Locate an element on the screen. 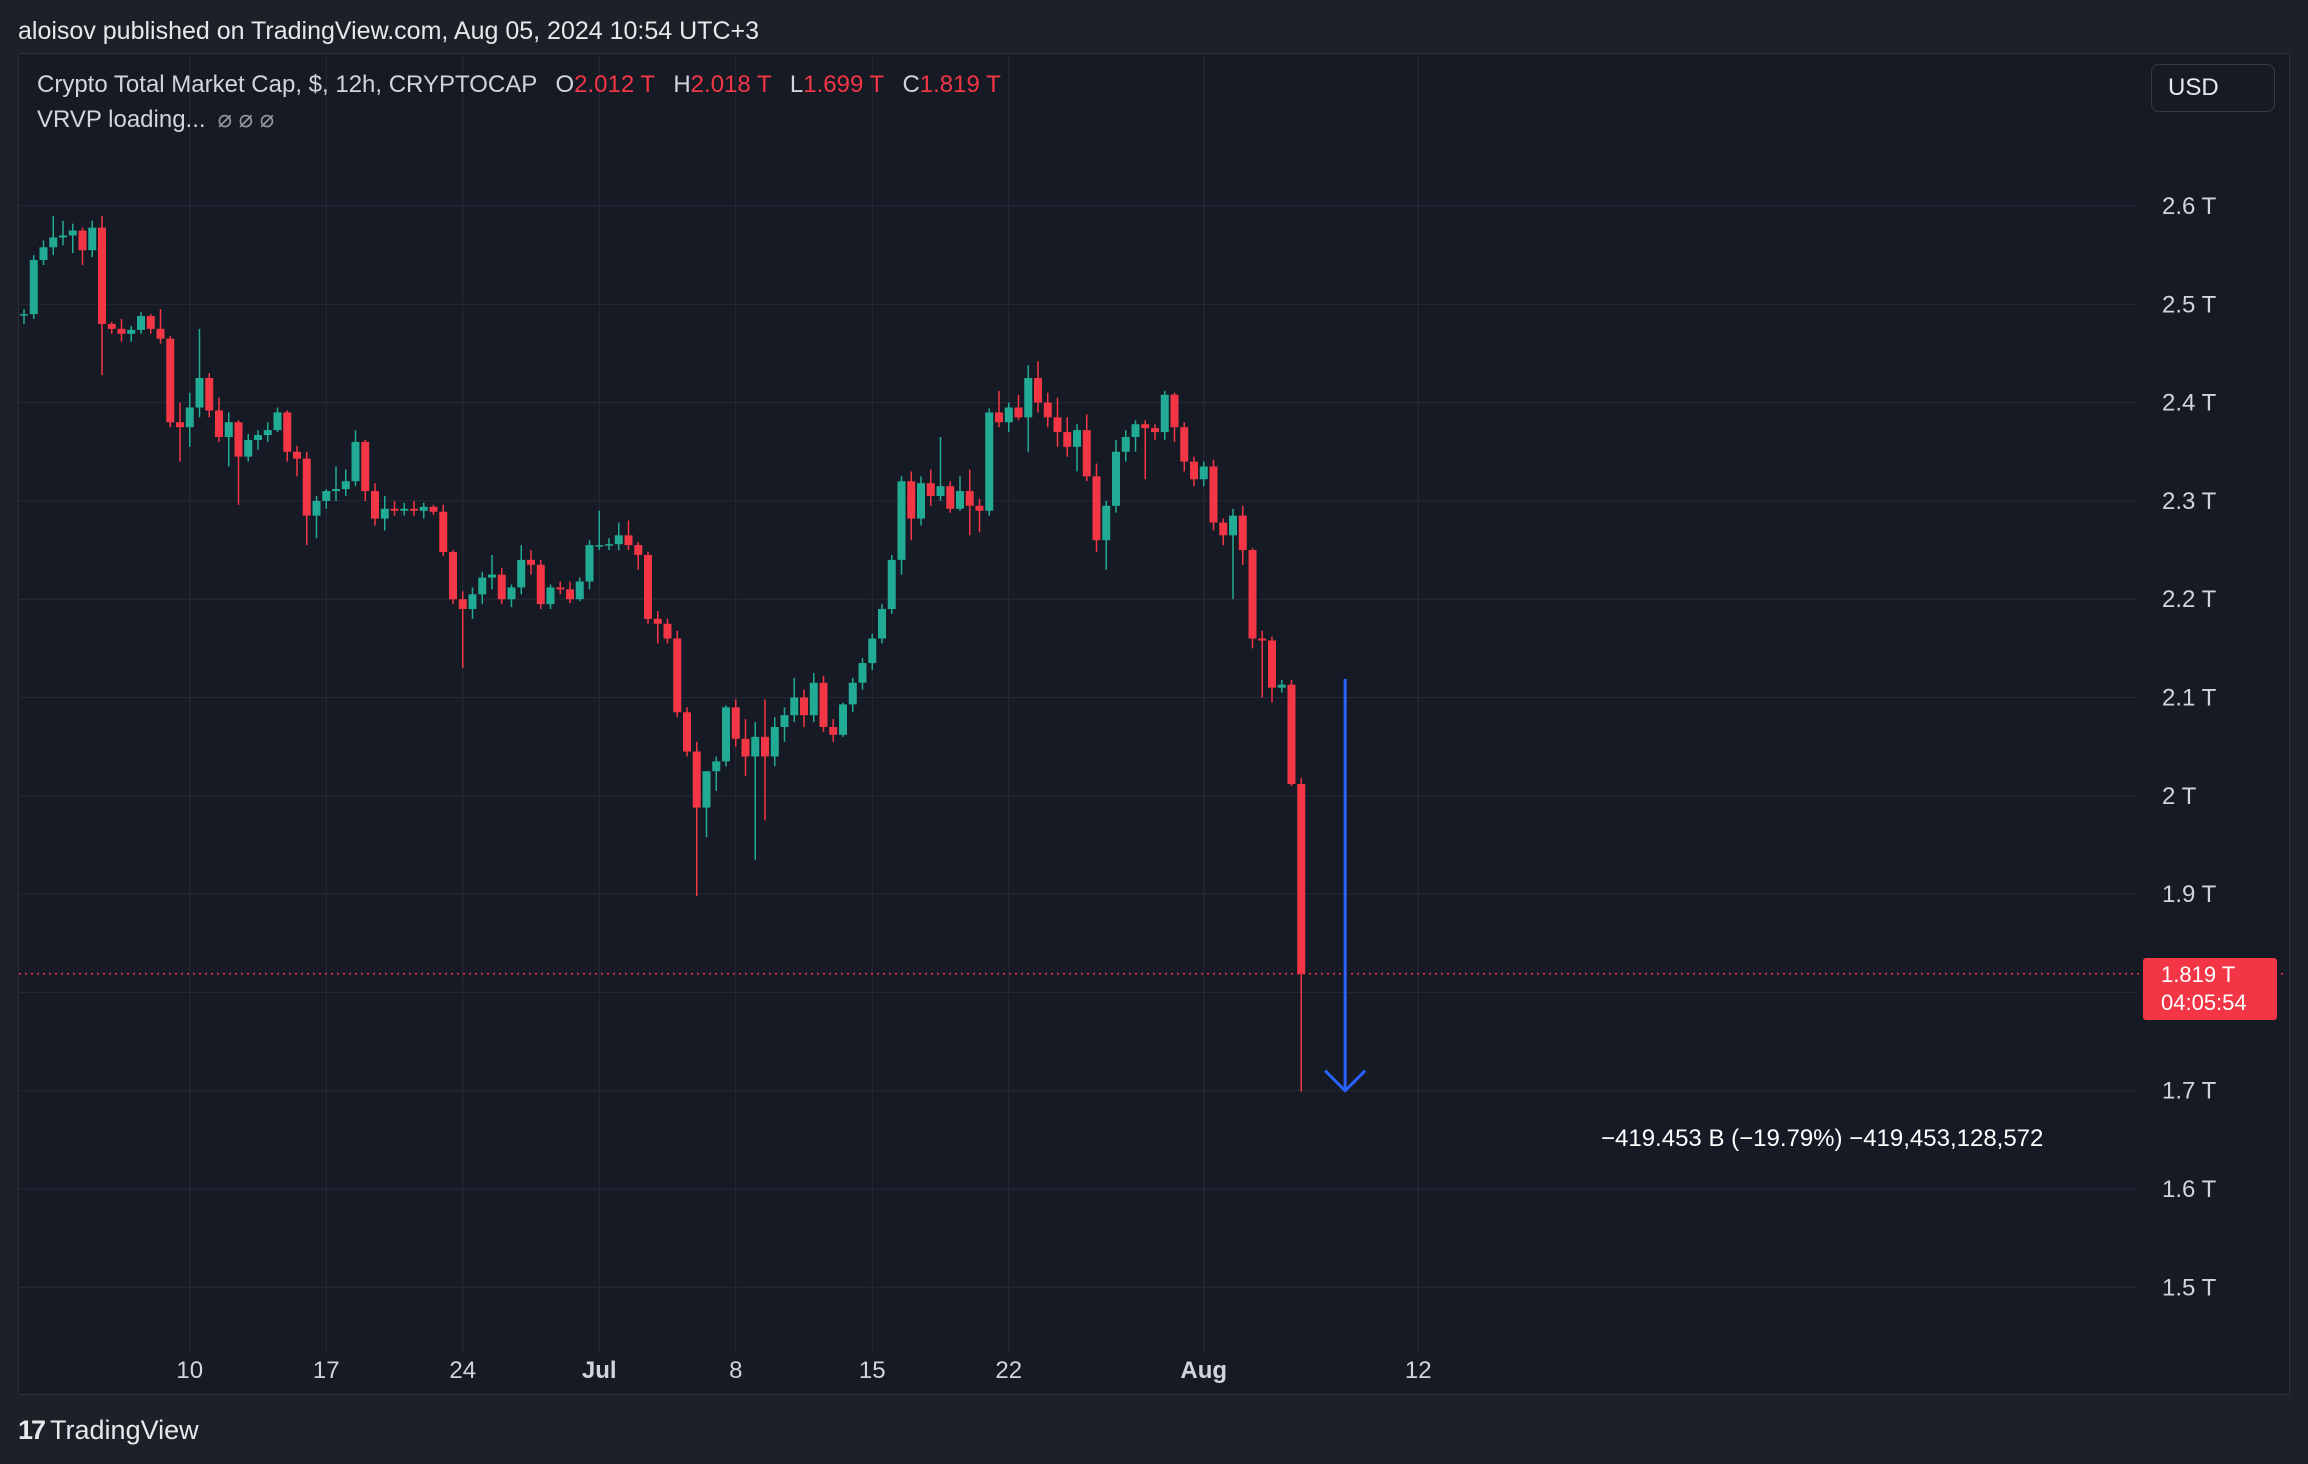  vrvp-indicator: VRVP loading... ⌀ ⌀ ⌀ is located at coordinates (155, 120).